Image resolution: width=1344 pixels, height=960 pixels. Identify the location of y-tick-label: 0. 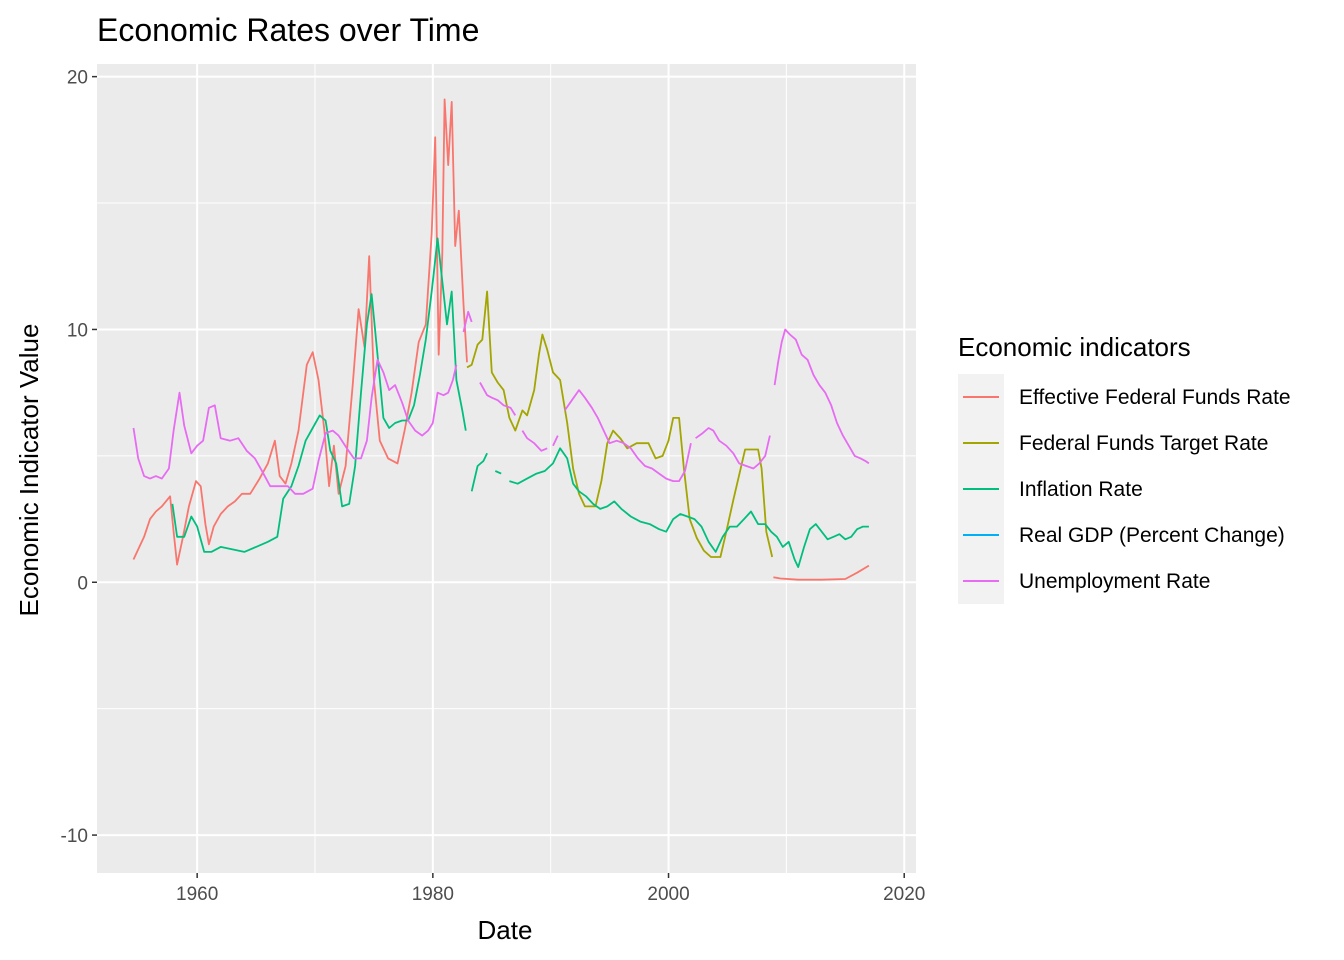
(82, 583).